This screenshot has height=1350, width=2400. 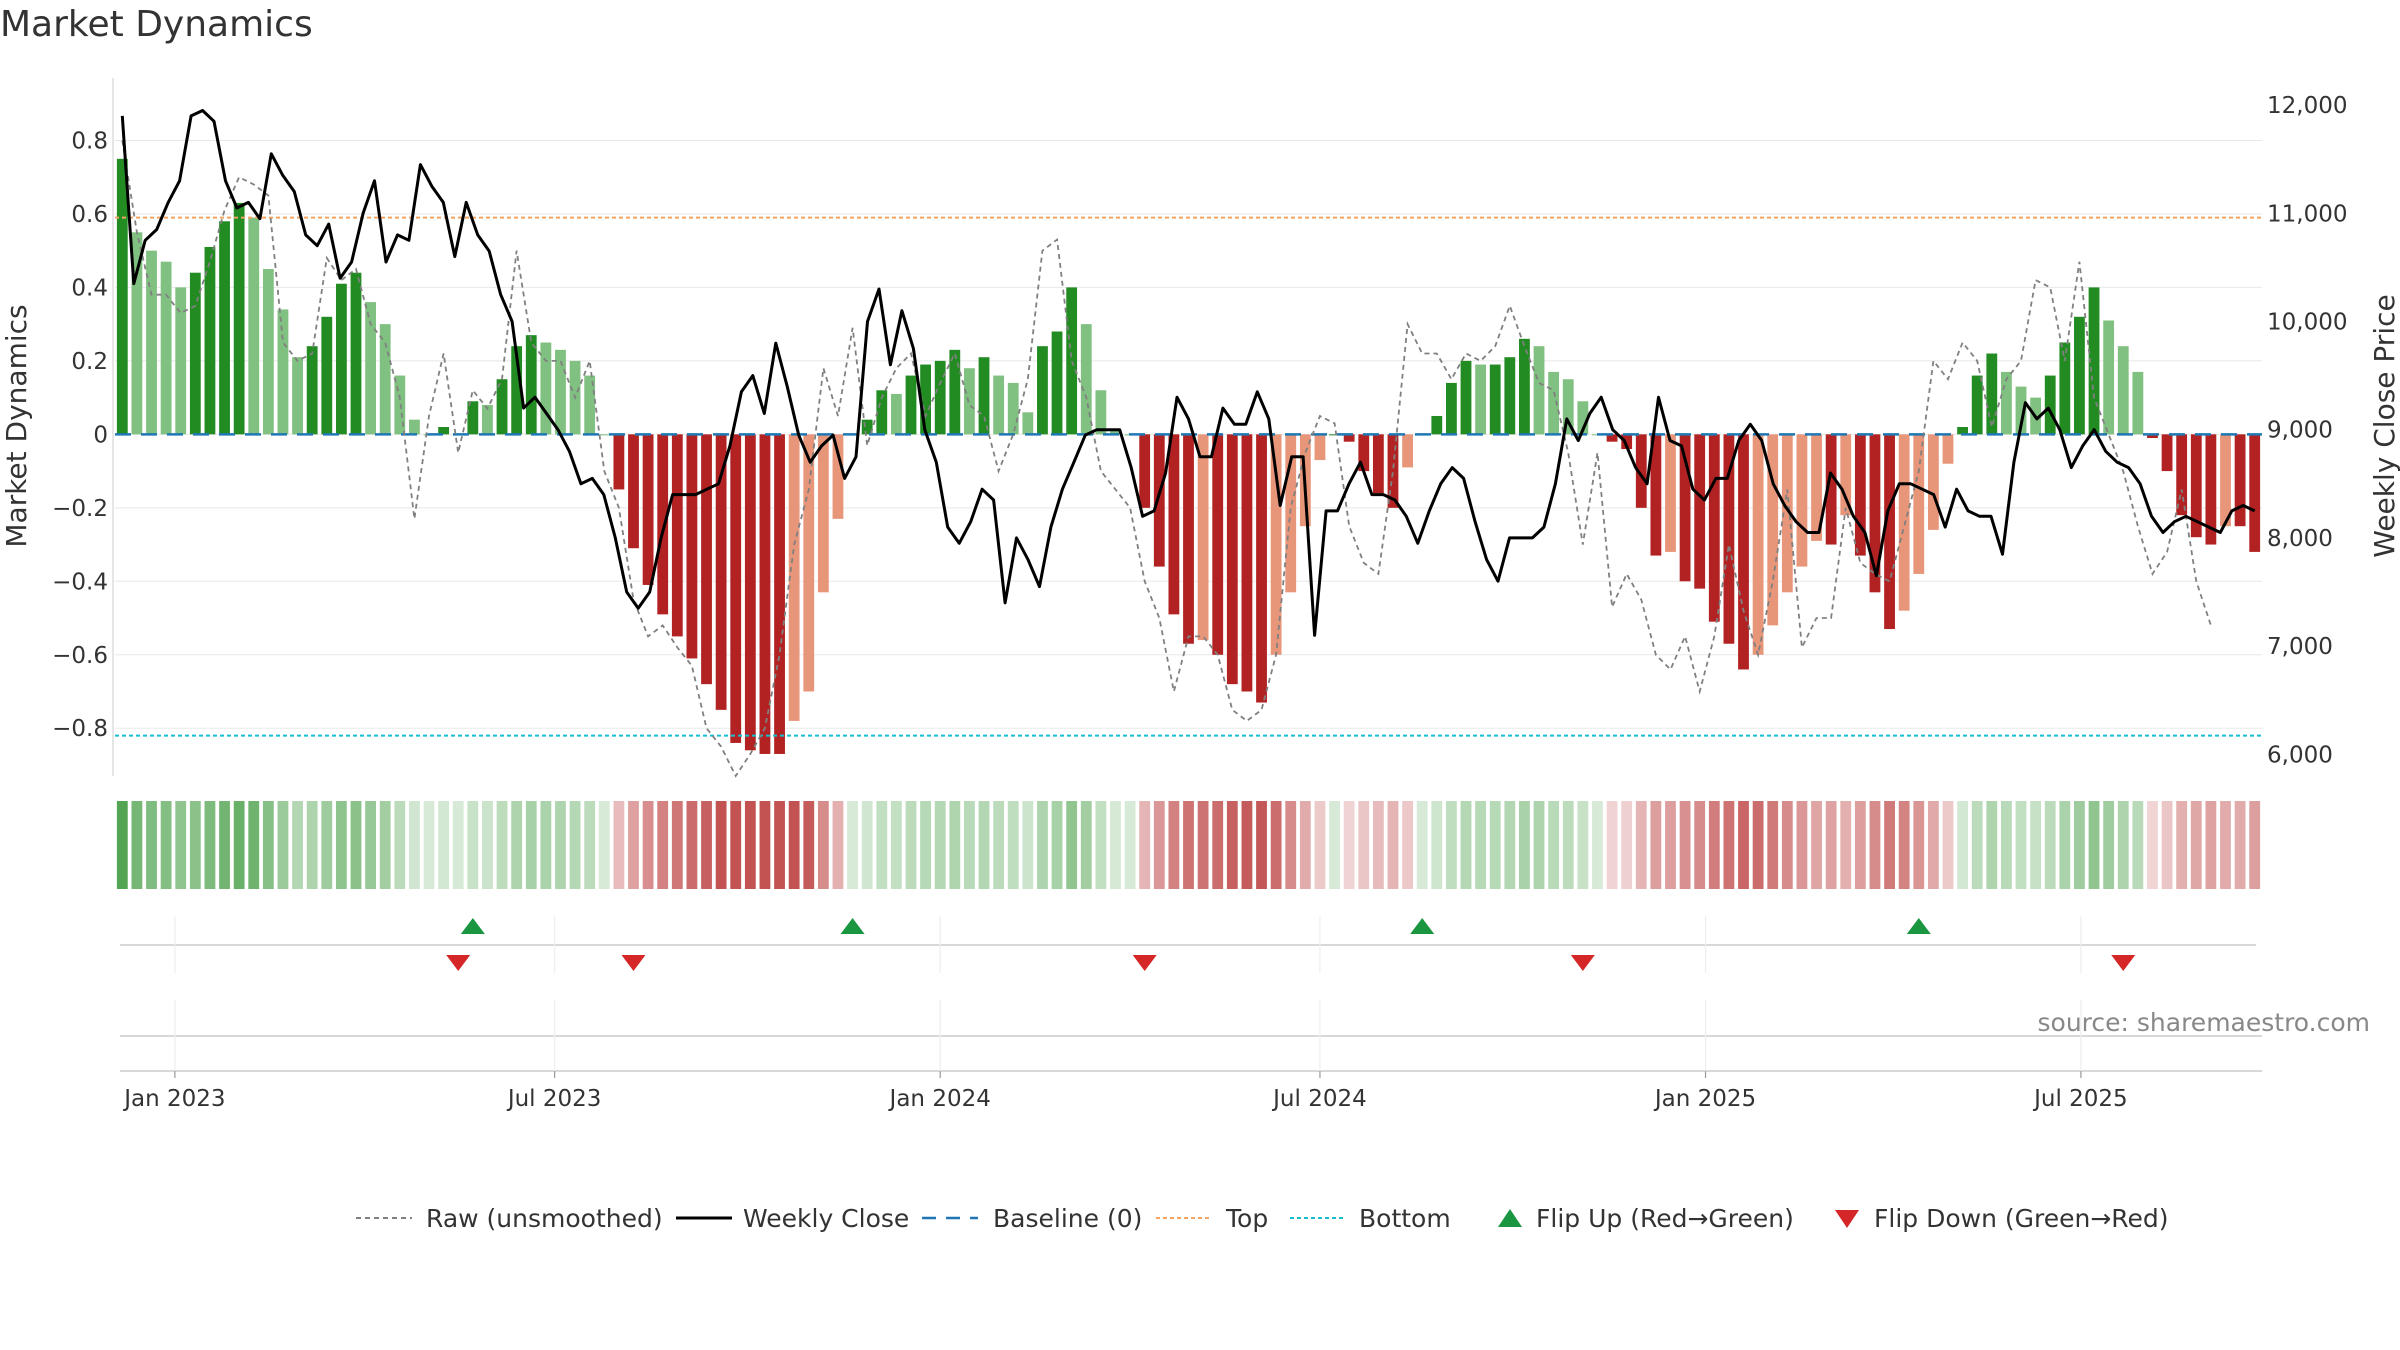 I want to click on y-tick-label-left: 0.8, so click(x=89, y=141).